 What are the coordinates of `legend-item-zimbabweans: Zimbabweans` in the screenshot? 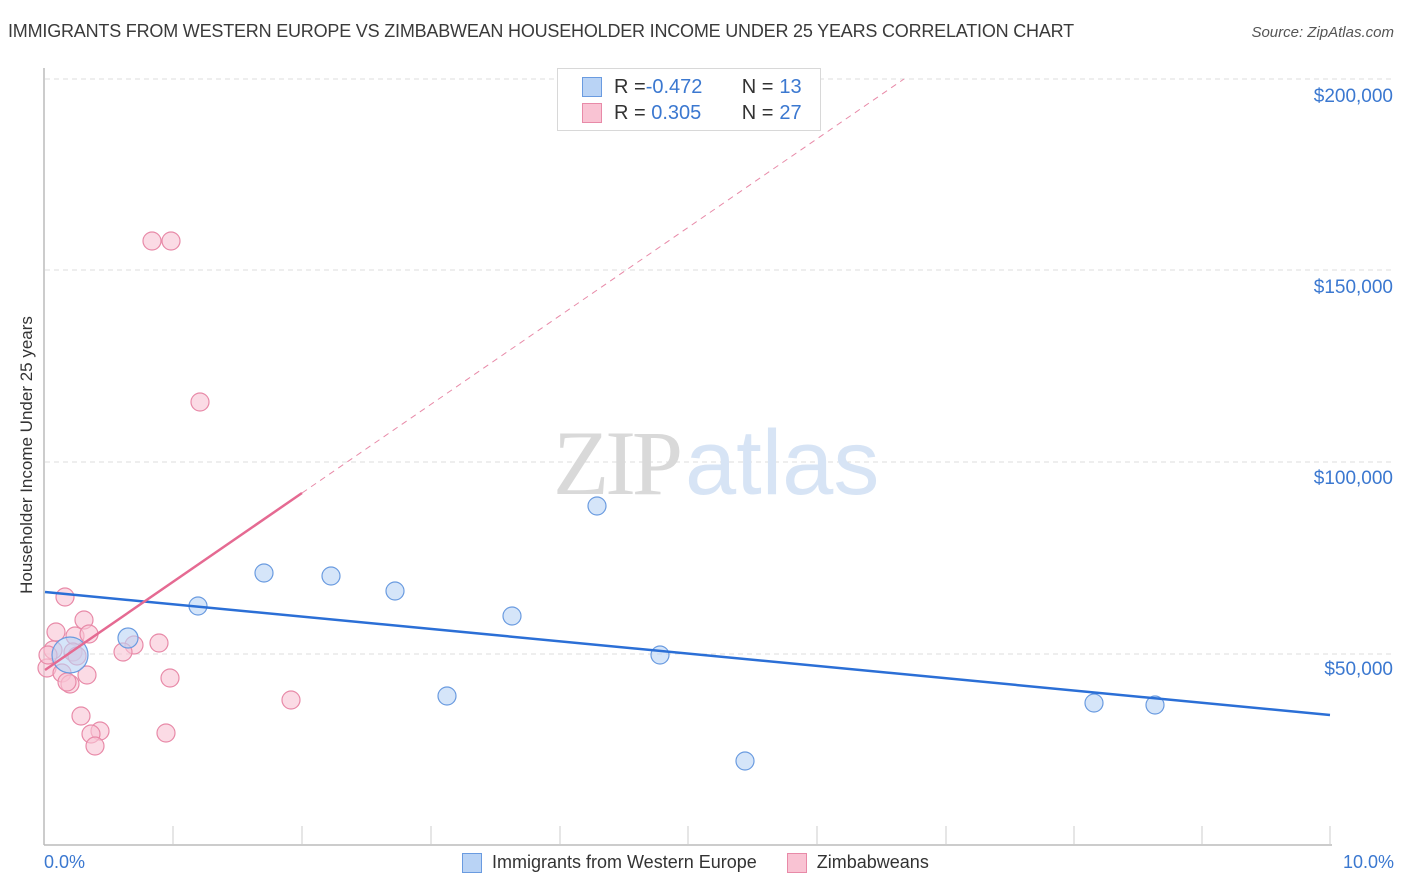 It's located at (857, 862).